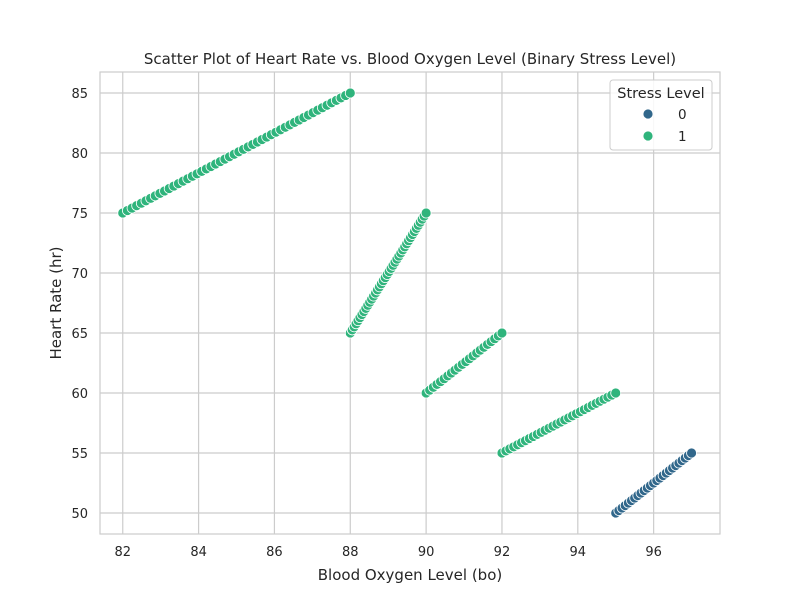  I want to click on x-tick-label: 92, so click(502, 552).